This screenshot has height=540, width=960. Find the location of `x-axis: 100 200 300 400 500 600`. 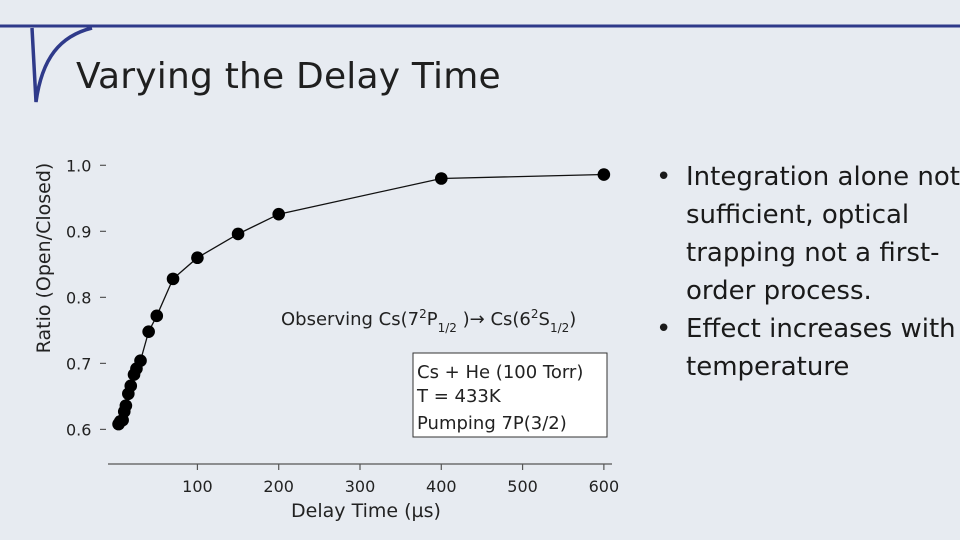

x-axis: 100 200 300 400 500 600 is located at coordinates (364, 479).